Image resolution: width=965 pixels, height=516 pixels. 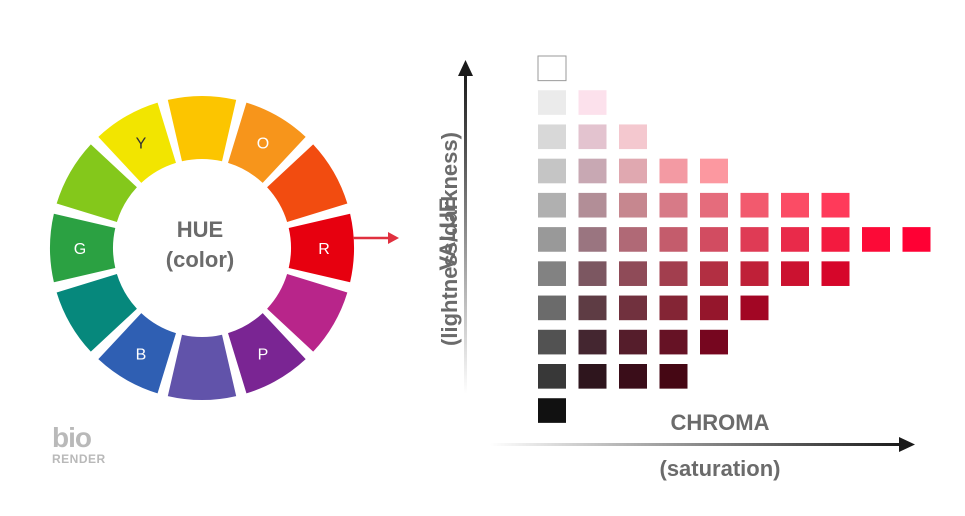 I want to click on logo-main-text: bio, so click(x=72, y=437).